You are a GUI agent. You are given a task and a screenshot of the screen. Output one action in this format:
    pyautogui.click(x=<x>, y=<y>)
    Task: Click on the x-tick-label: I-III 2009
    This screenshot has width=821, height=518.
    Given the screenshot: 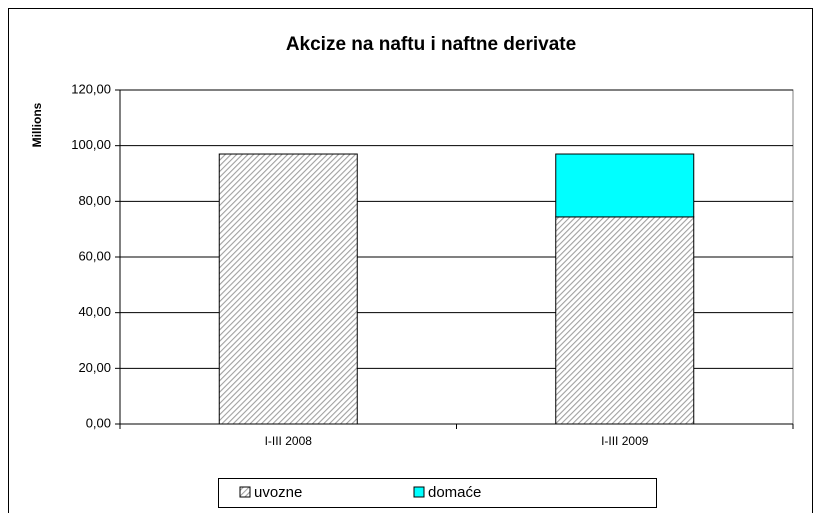 What is the action you would take?
    pyautogui.click(x=625, y=441)
    